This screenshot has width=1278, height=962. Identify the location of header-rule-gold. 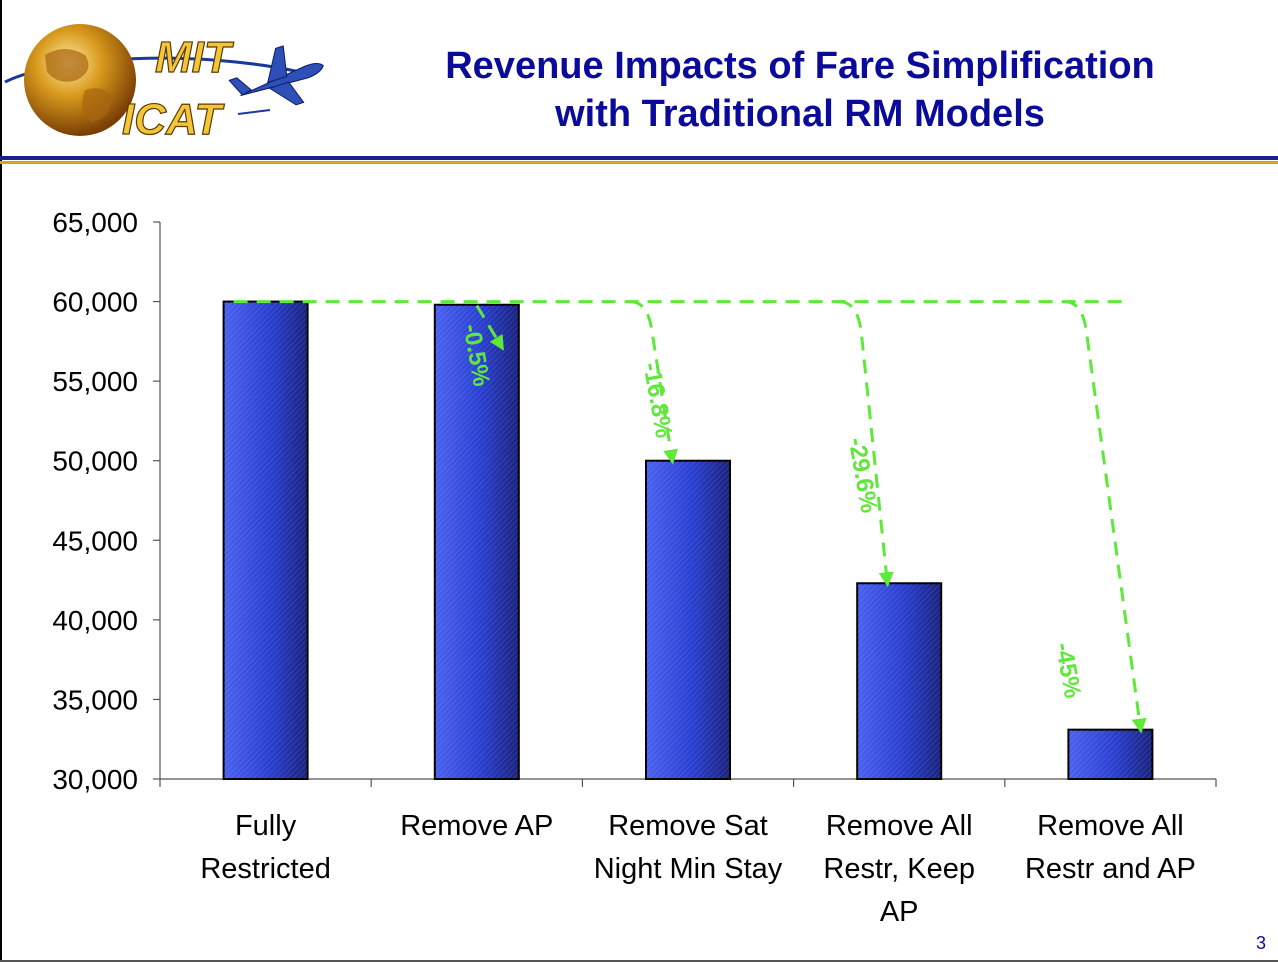
(639, 162).